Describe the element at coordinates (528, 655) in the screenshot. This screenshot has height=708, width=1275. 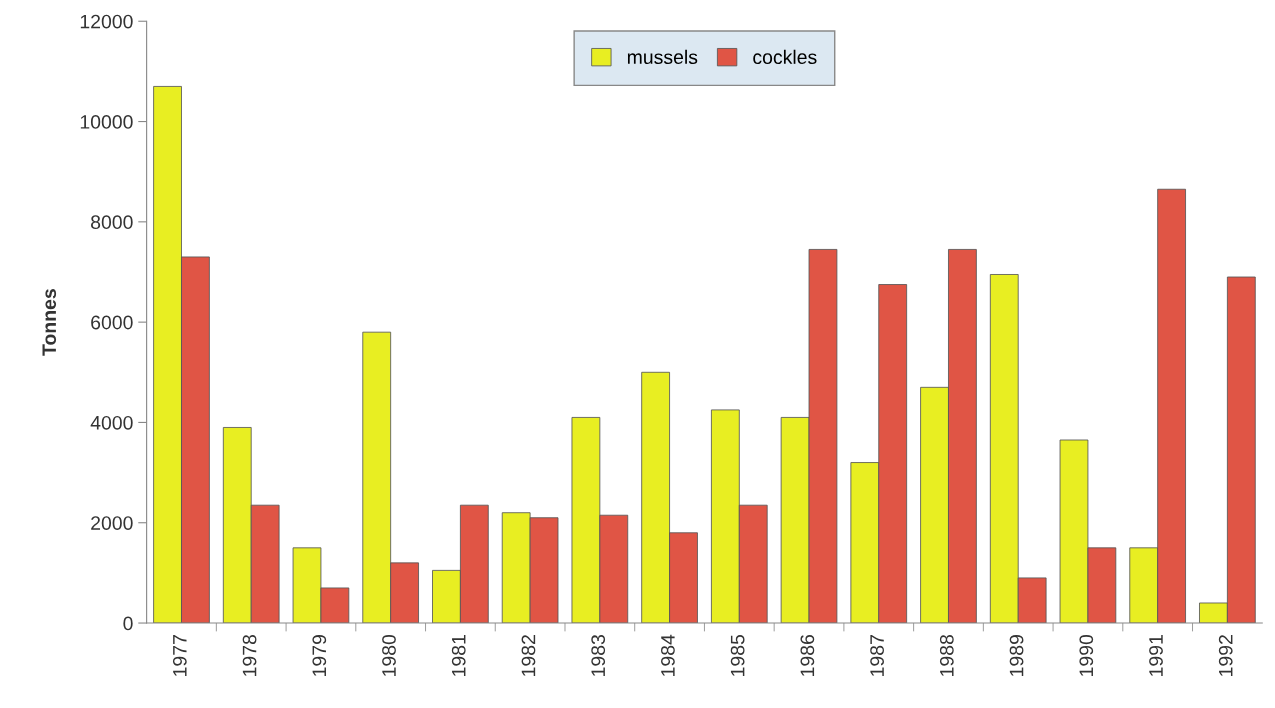
I see `x-tick-label: 1982` at that location.